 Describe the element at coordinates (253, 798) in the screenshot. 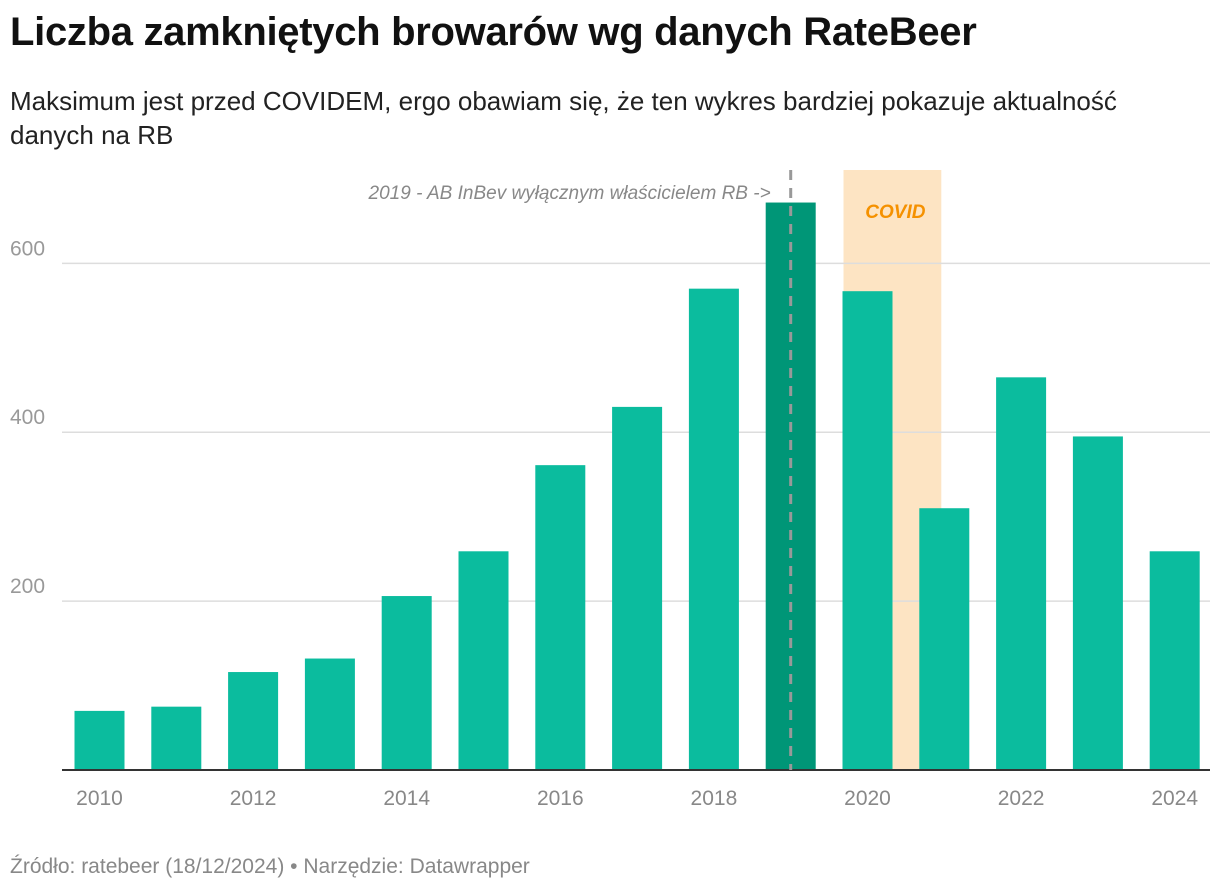

I see `x-tick-label: 2012` at that location.